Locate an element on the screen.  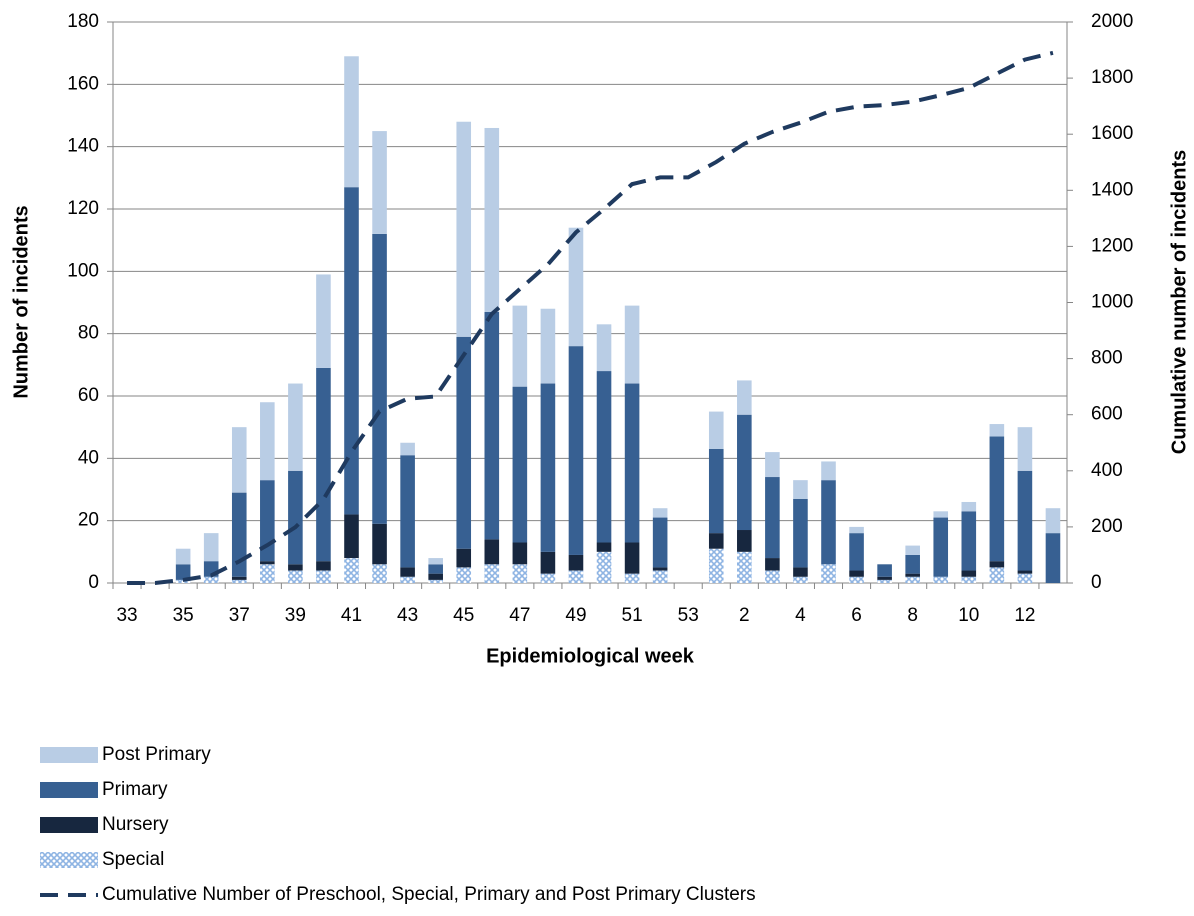
x-tick-label: 10 is located at coordinates (968, 615).